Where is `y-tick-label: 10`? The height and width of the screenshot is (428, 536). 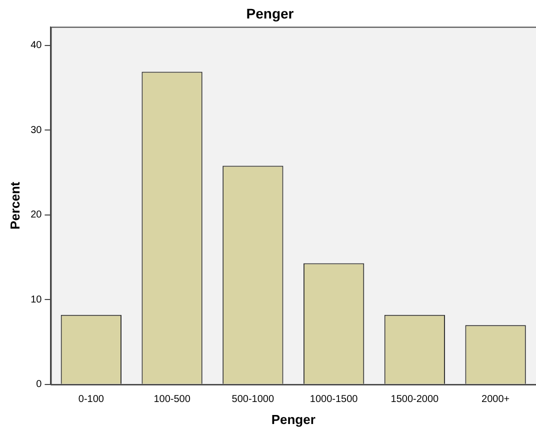
y-tick-label: 10 is located at coordinates (36, 300).